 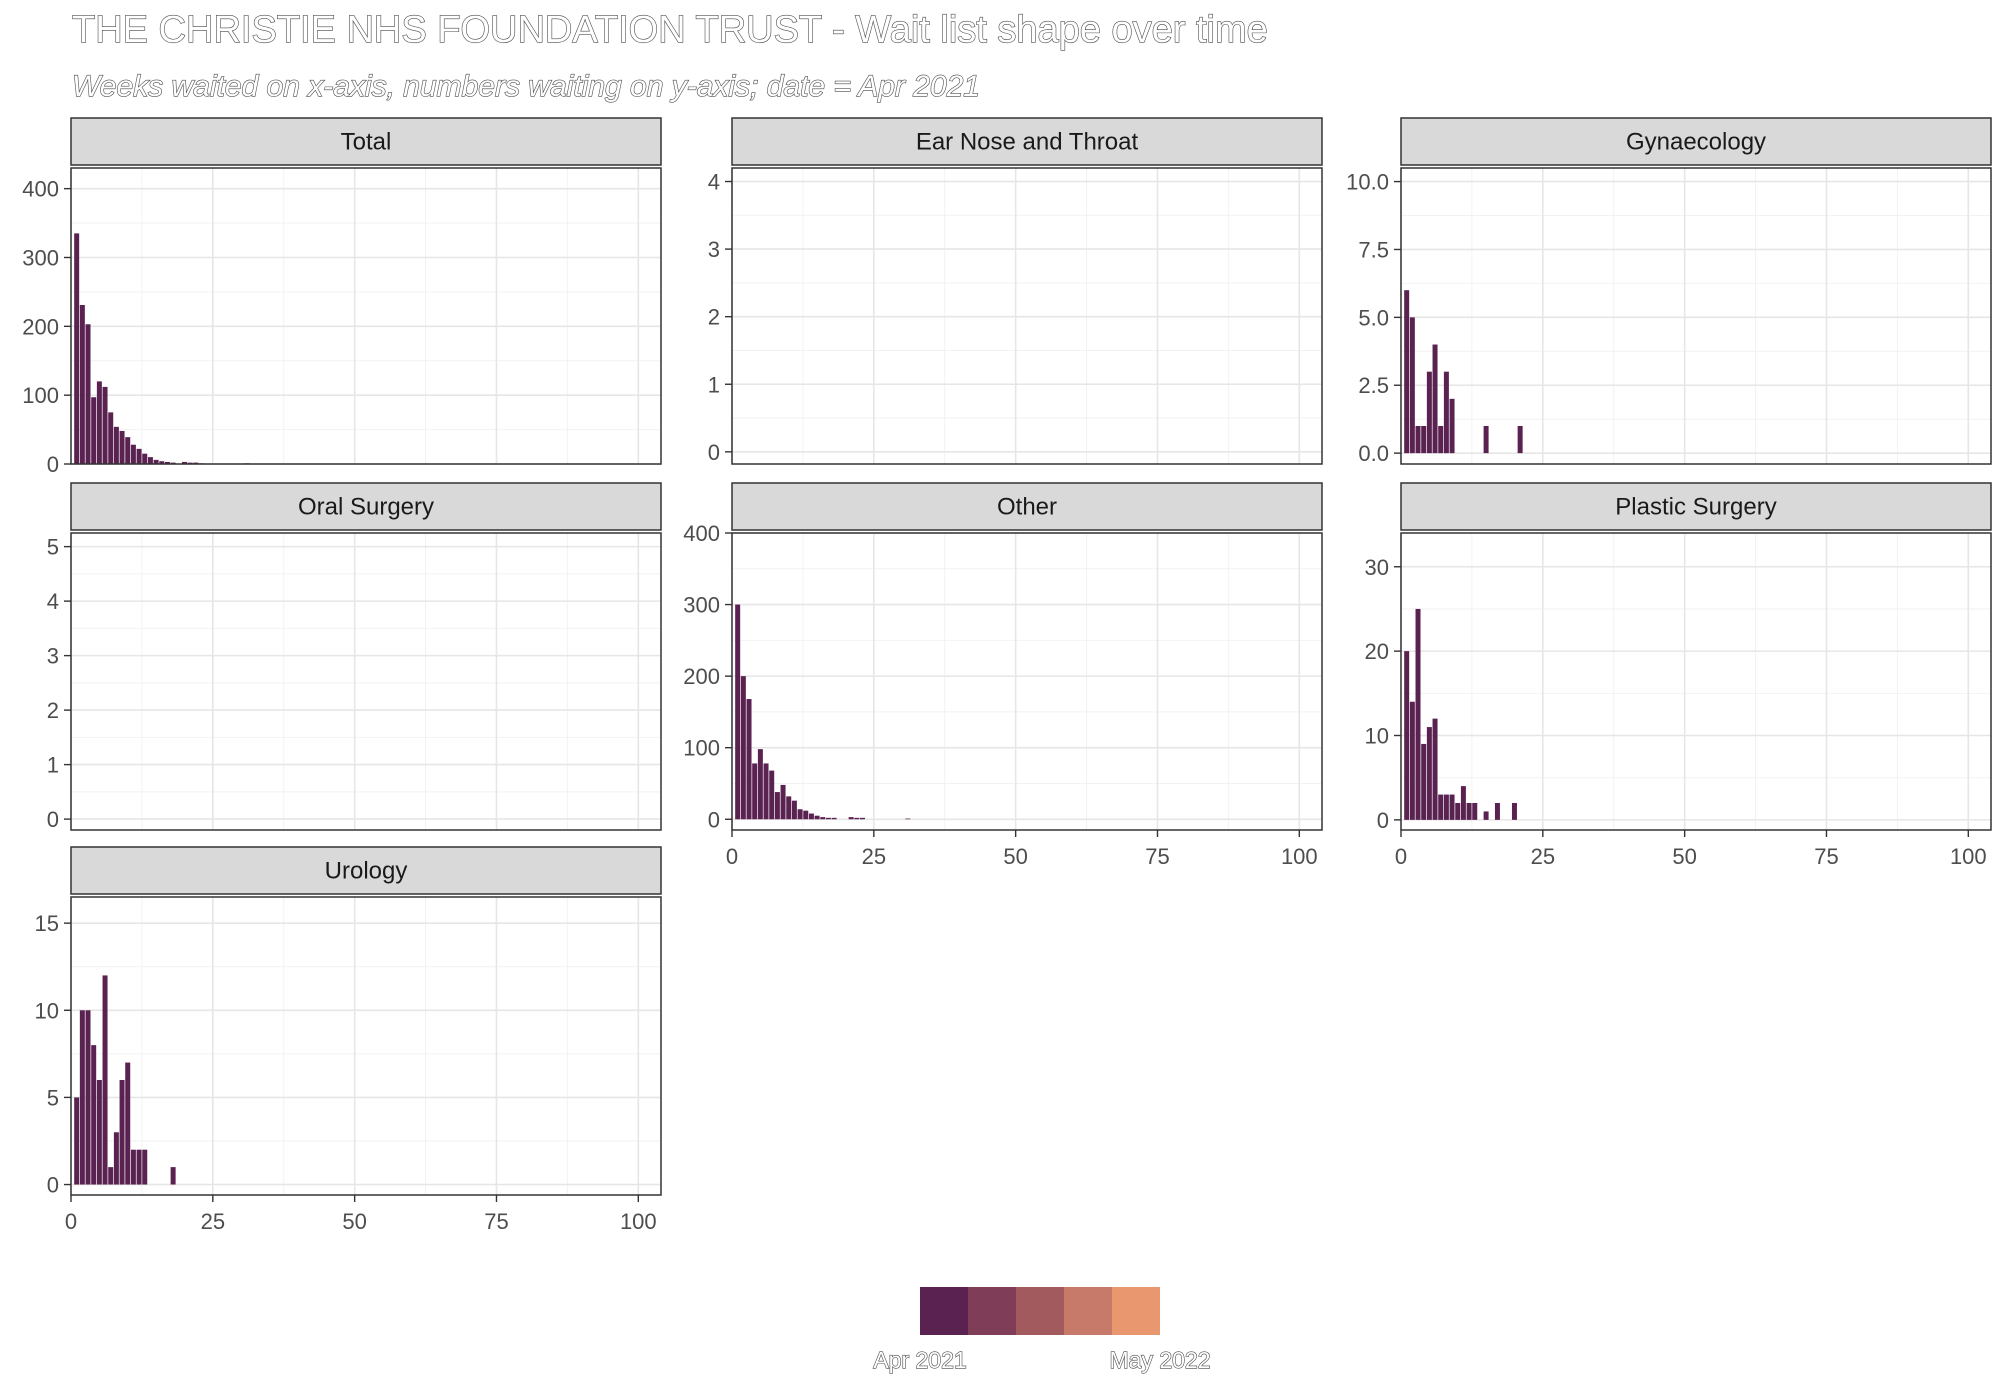 What do you see at coordinates (701, 533) in the screenshot?
I see `y-tick-label: 400` at bounding box center [701, 533].